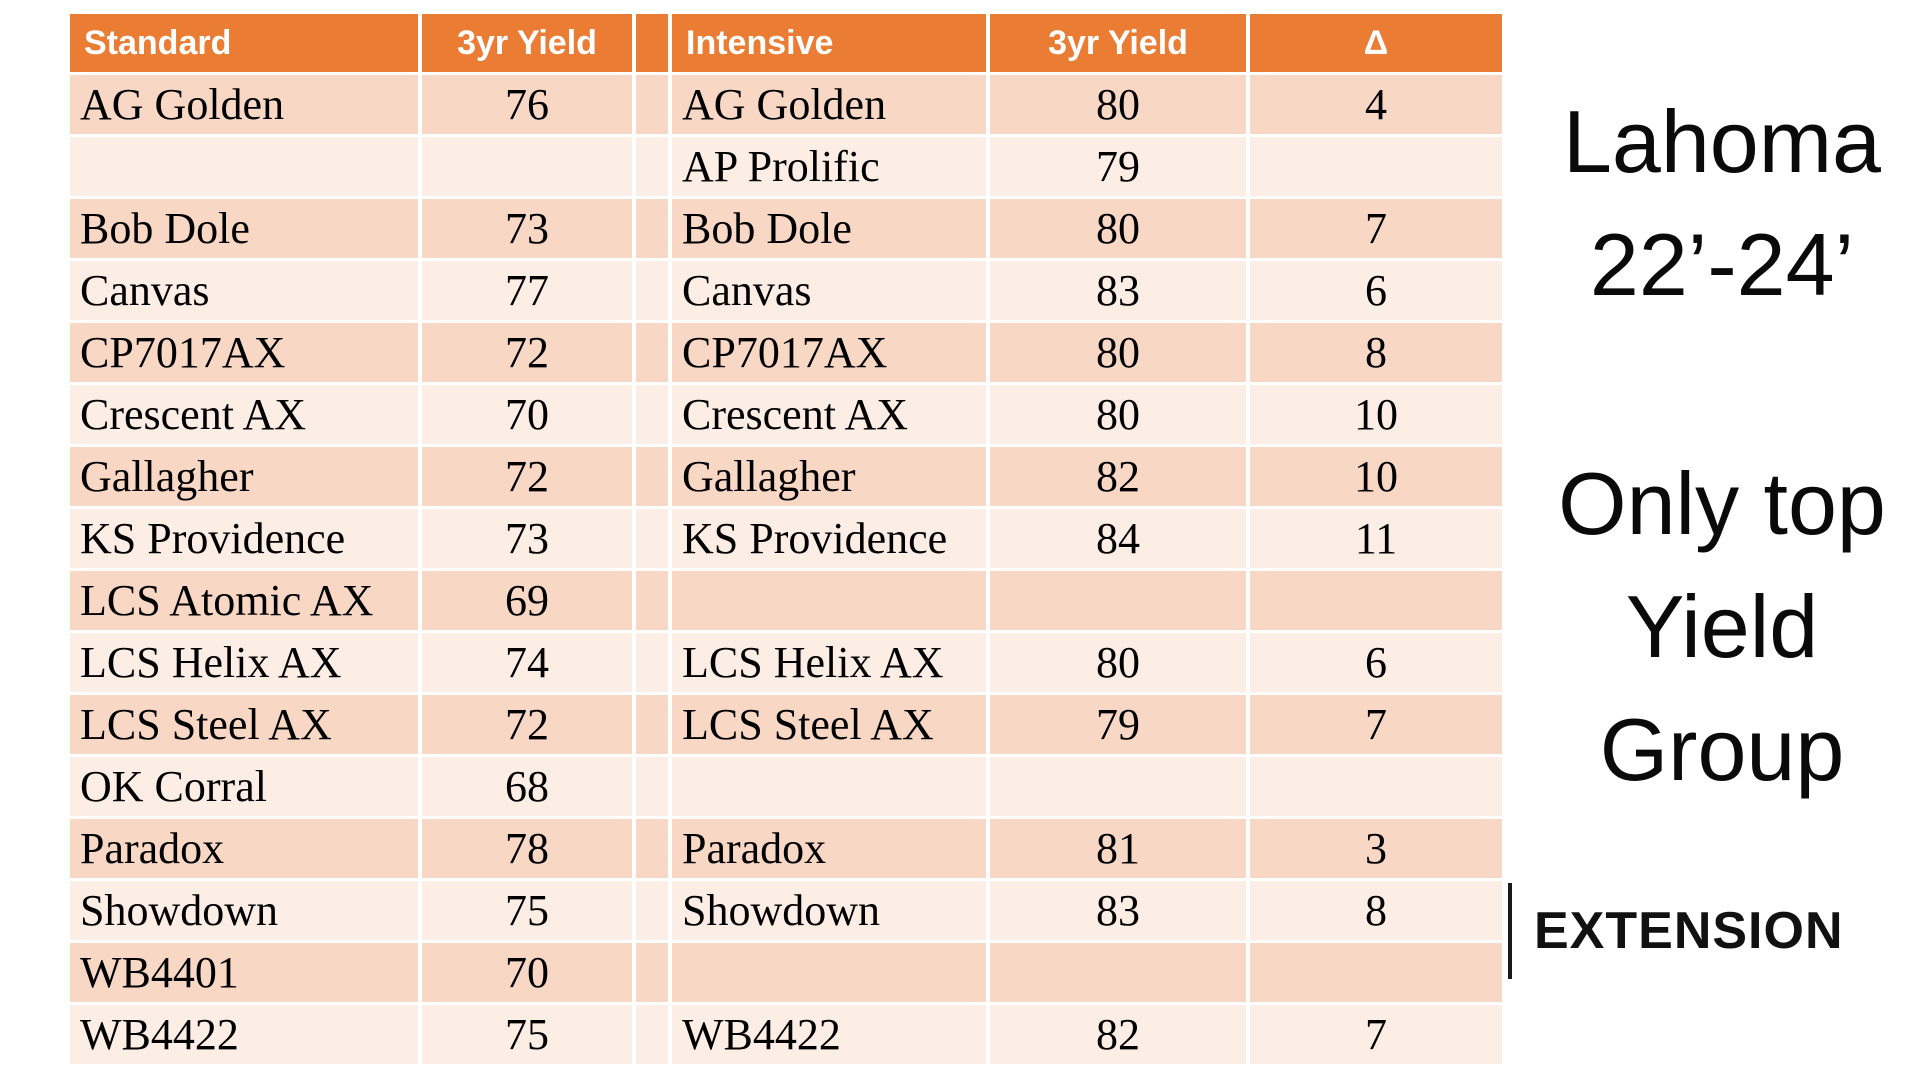 Image resolution: width=1920 pixels, height=1080 pixels. Describe the element at coordinates (1721, 141) in the screenshot. I see `slide-title-line1: Lahoma` at that location.